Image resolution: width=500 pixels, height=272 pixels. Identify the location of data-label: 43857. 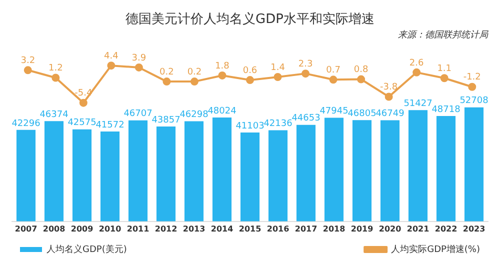
(166, 120).